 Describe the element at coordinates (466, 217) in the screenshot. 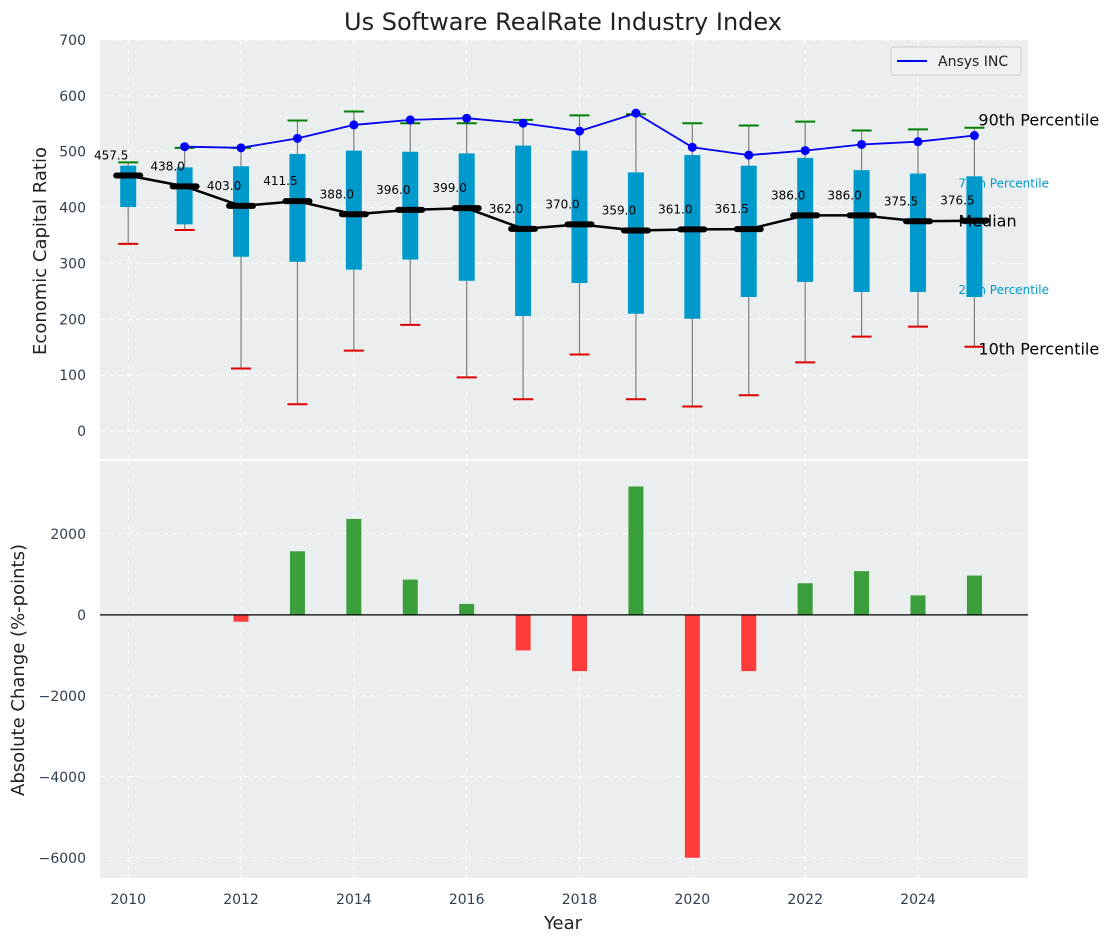

I see `iqr-box-2016` at that location.